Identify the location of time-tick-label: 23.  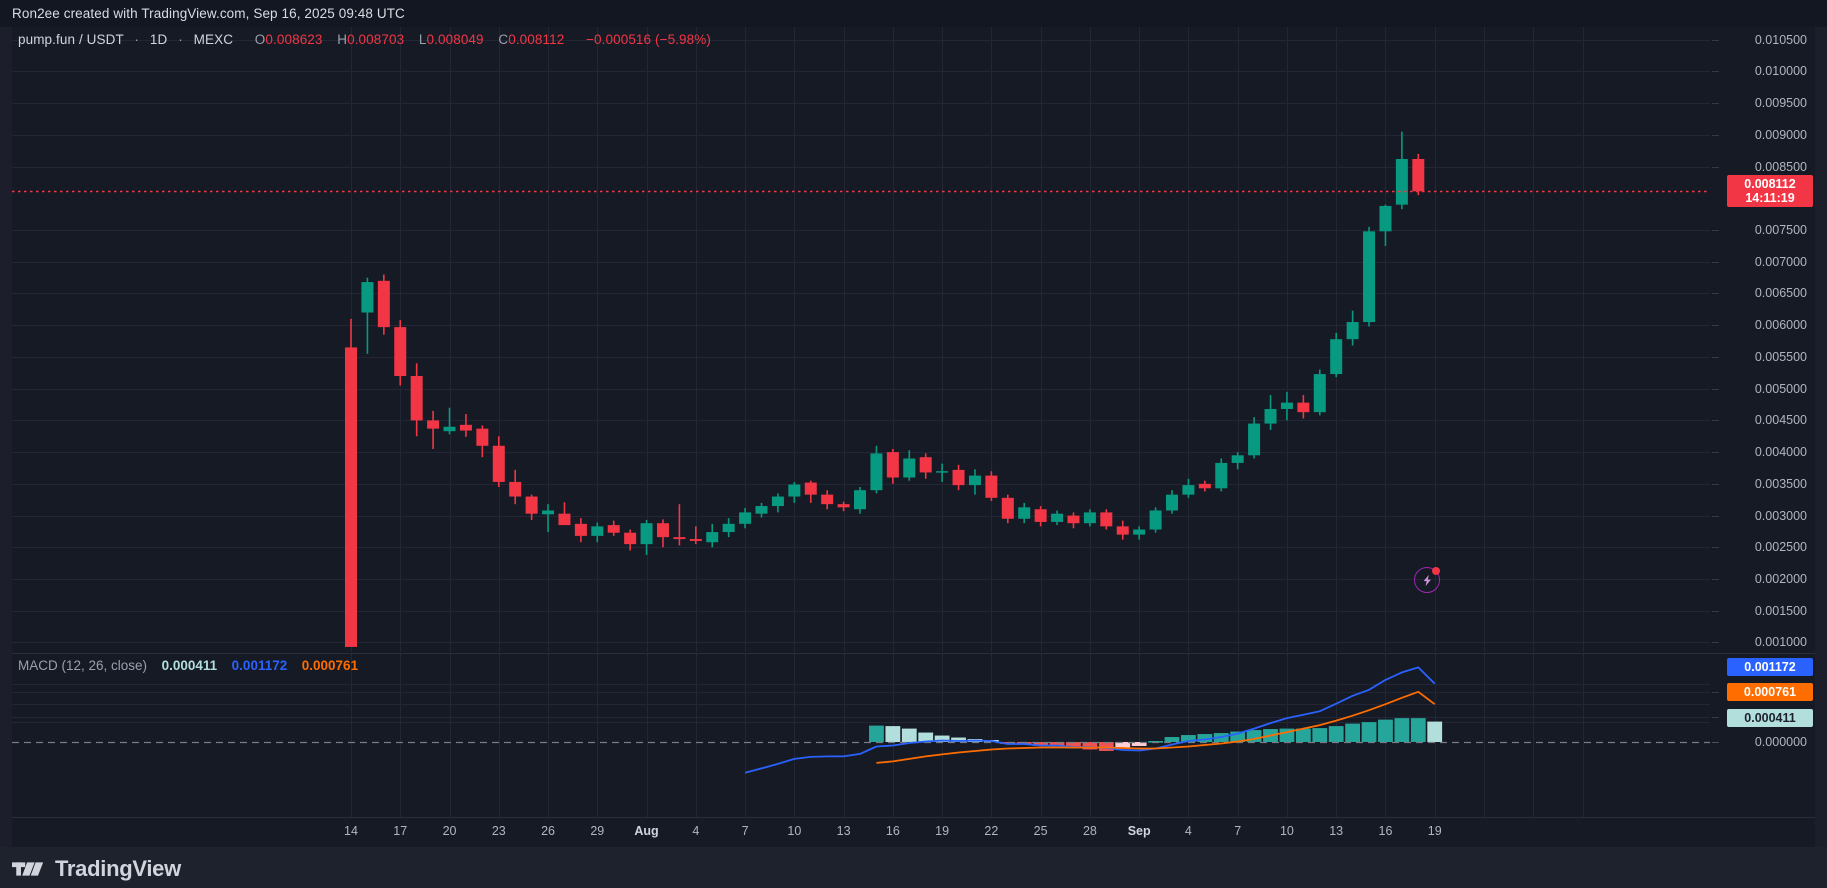
(498, 831).